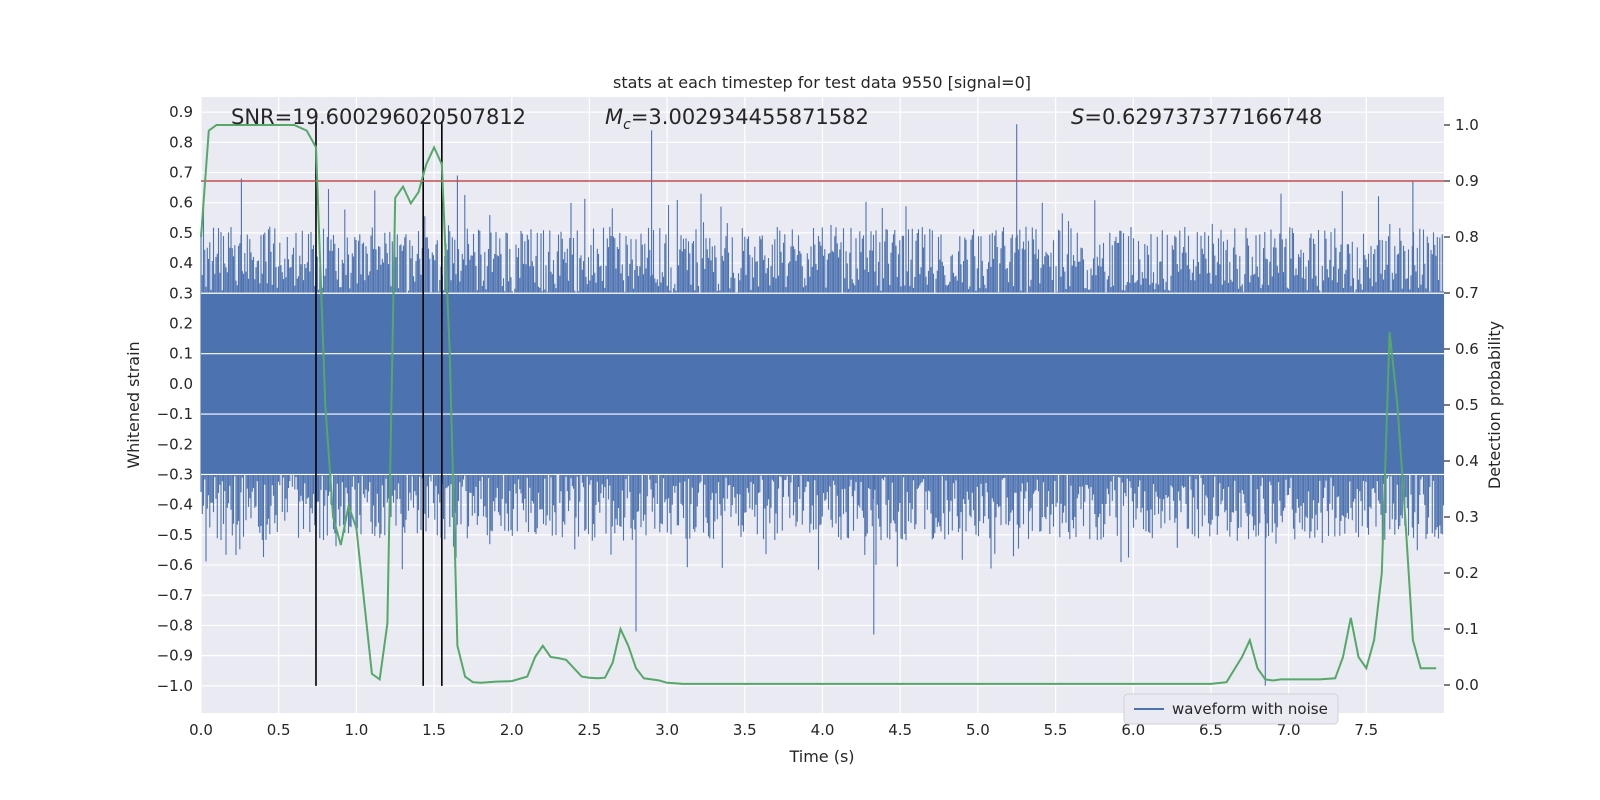  What do you see at coordinates (175, 686) in the screenshot?
I see `y-tick-label: −1.0` at bounding box center [175, 686].